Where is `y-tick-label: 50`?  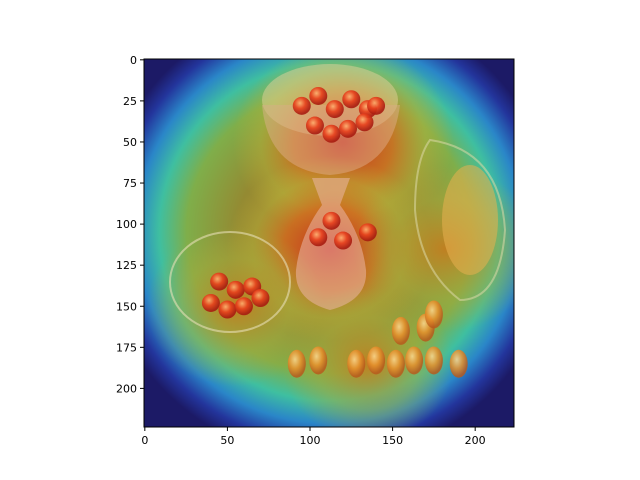 y-tick-label: 50 is located at coordinates (130, 142).